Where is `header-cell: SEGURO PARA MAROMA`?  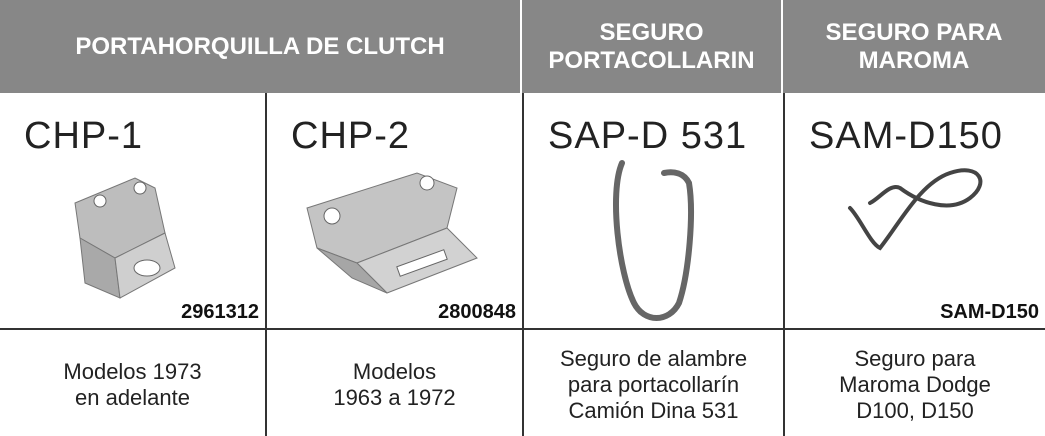
header-cell: SEGURO PARA MAROMA is located at coordinates (914, 46).